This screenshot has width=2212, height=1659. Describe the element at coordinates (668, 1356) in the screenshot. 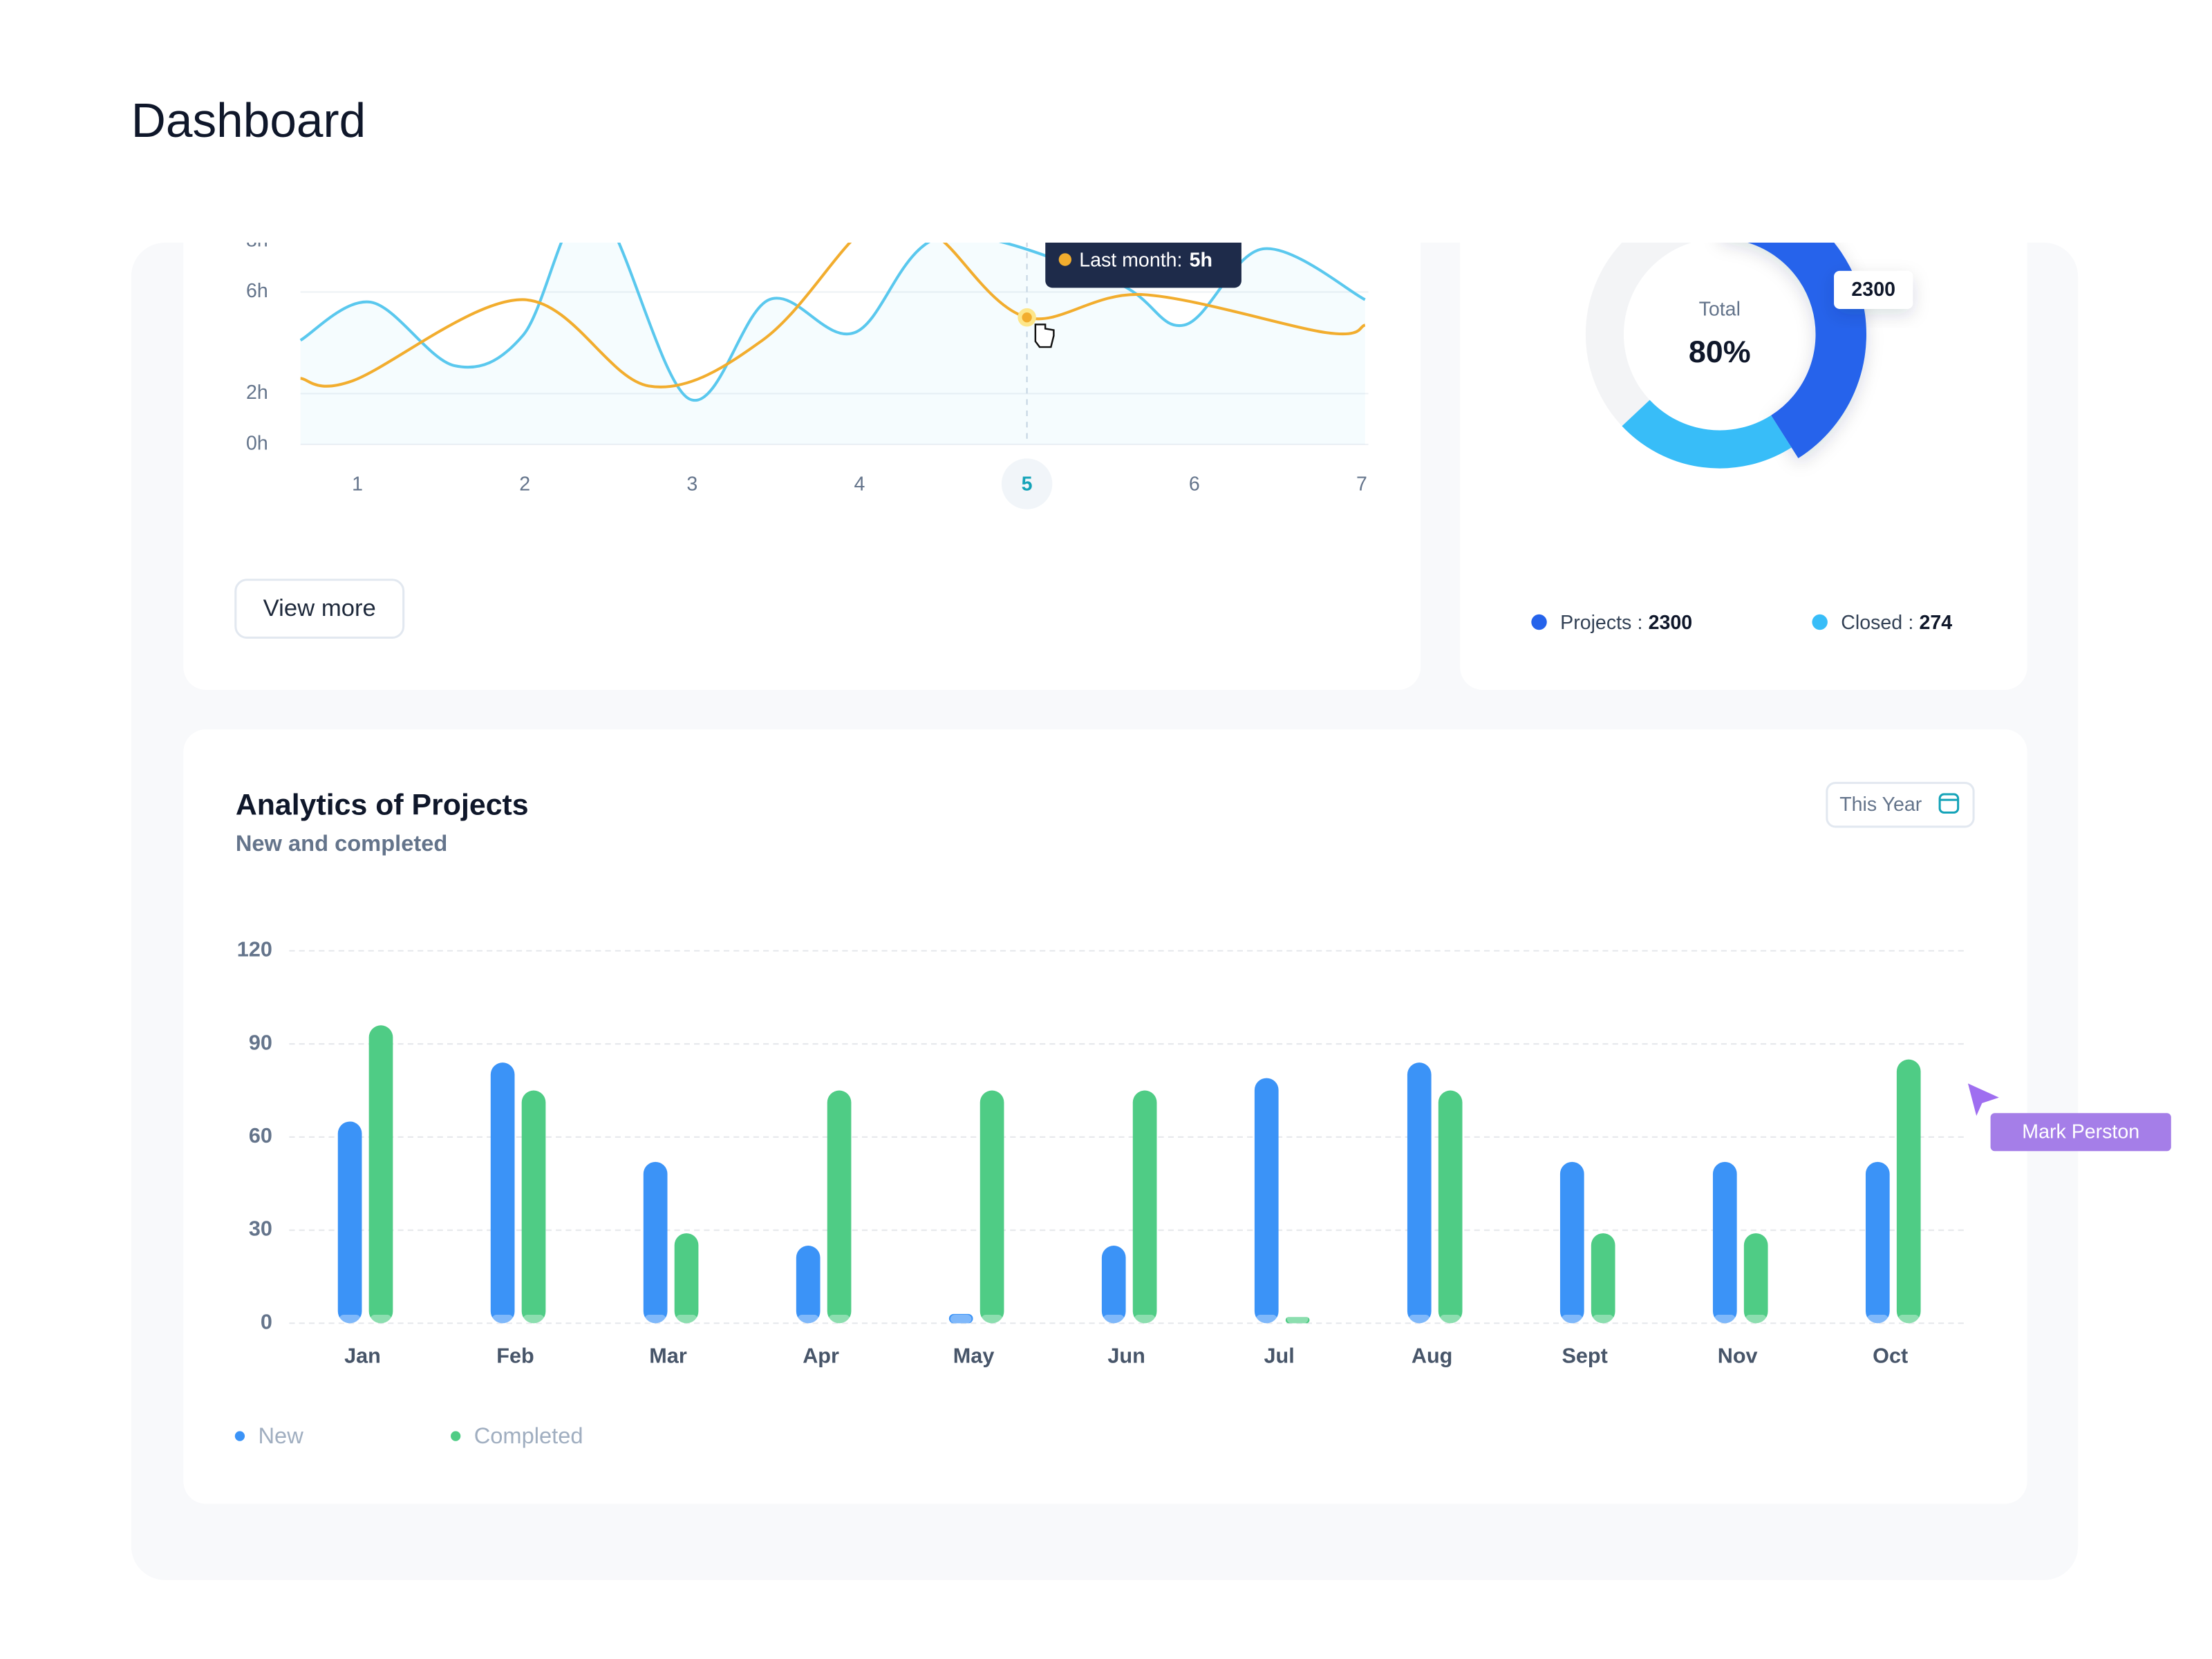

I see `x-tick-label: Mar` at that location.